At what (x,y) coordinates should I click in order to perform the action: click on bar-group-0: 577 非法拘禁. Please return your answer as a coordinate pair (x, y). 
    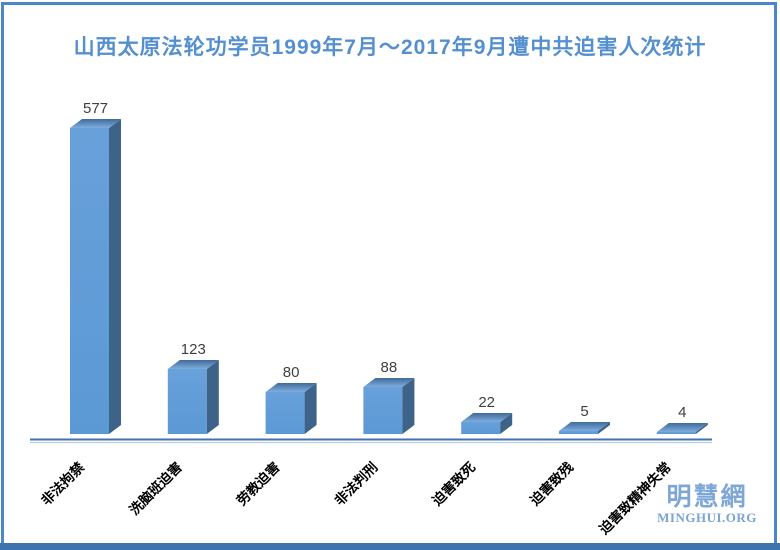
    Looking at the image, I should click on (79, 304).